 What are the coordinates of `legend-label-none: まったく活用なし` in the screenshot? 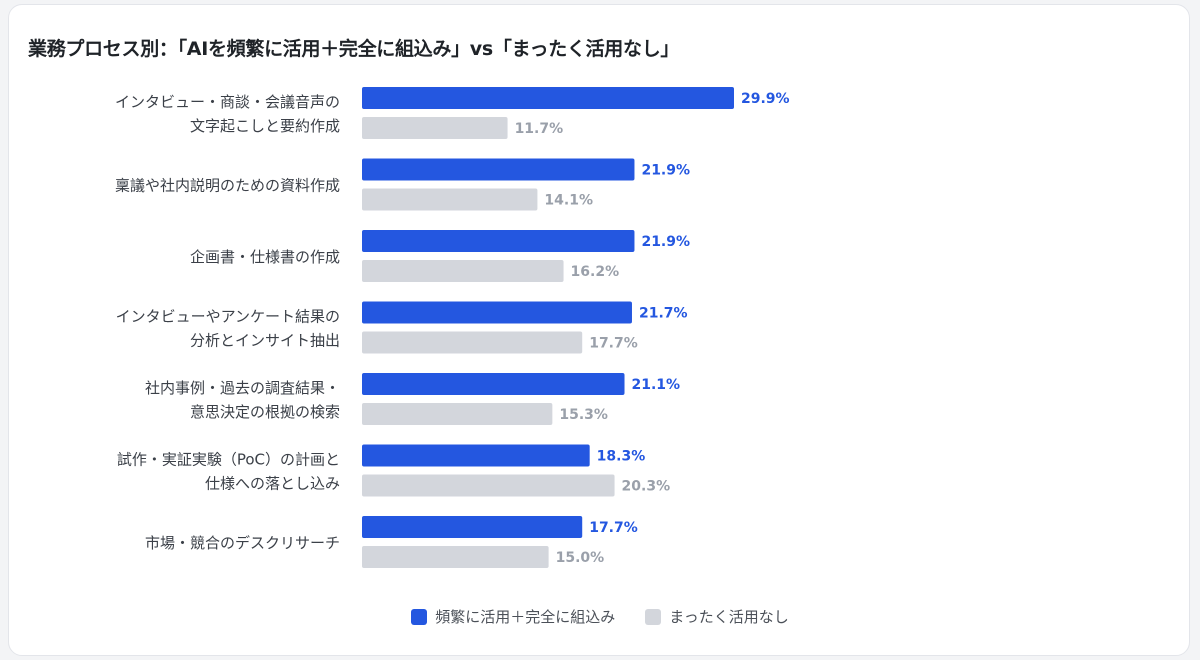 It's located at (729, 617).